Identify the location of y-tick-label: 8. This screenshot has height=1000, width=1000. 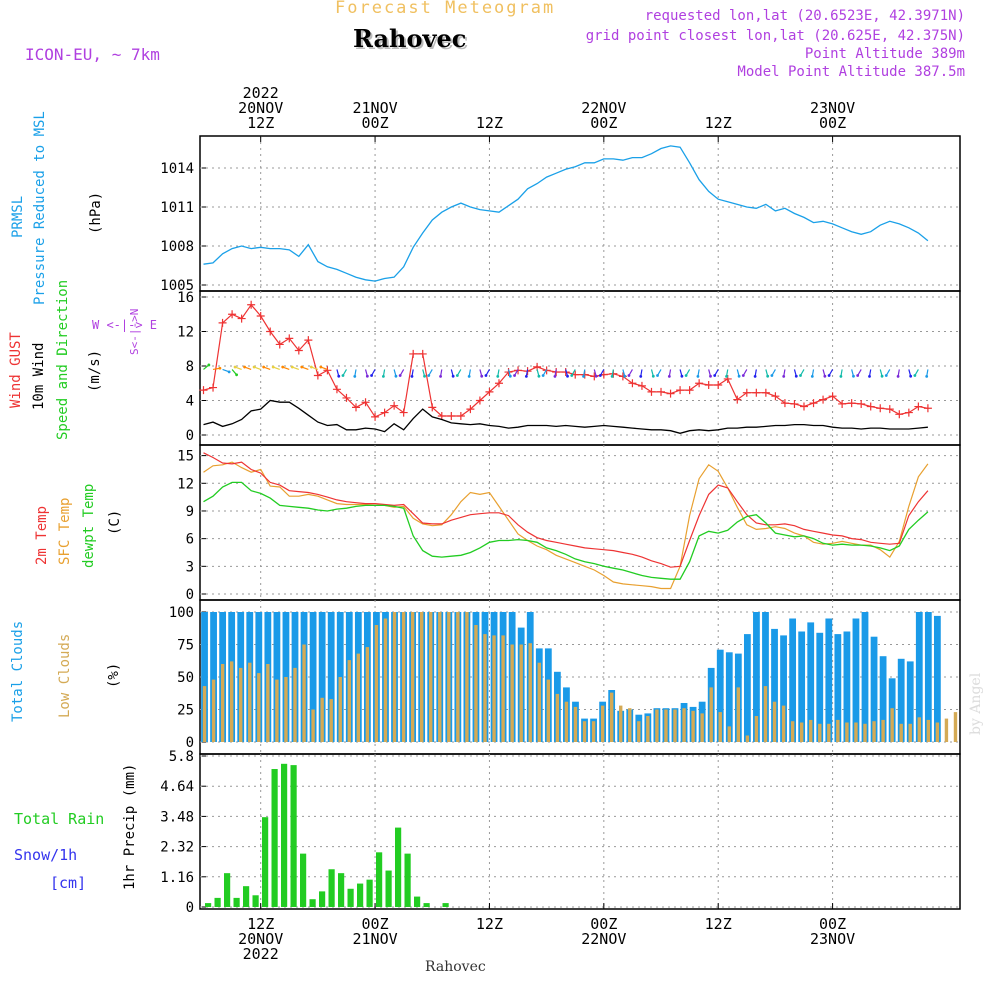
(190, 367).